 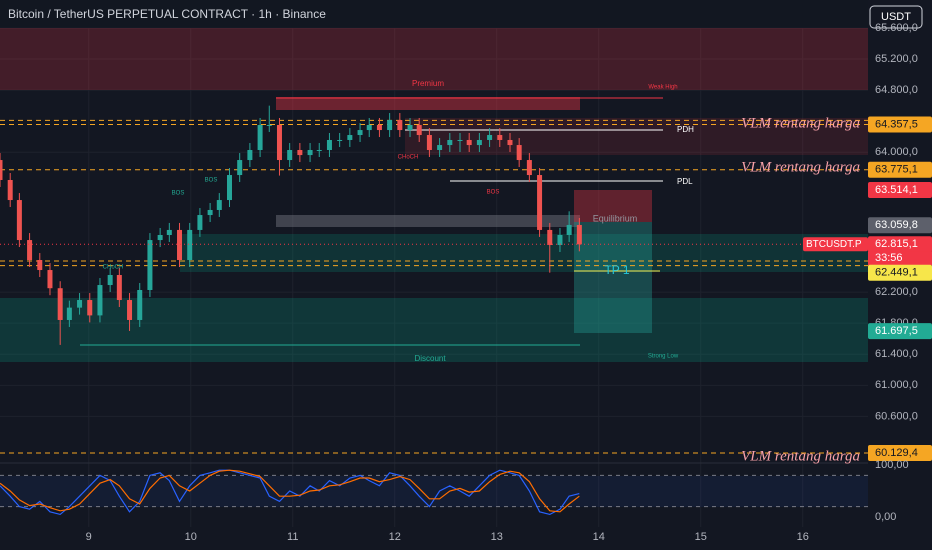 I want to click on oscillator-band, so click(x=434, y=491).